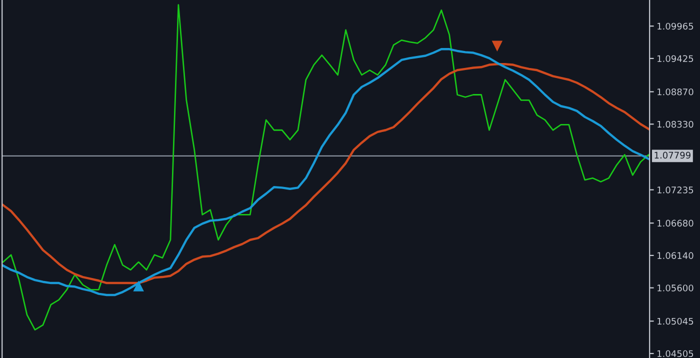 The image size is (700, 358). What do you see at coordinates (676, 354) in the screenshot?
I see `y-tick-label: 1.04505` at bounding box center [676, 354].